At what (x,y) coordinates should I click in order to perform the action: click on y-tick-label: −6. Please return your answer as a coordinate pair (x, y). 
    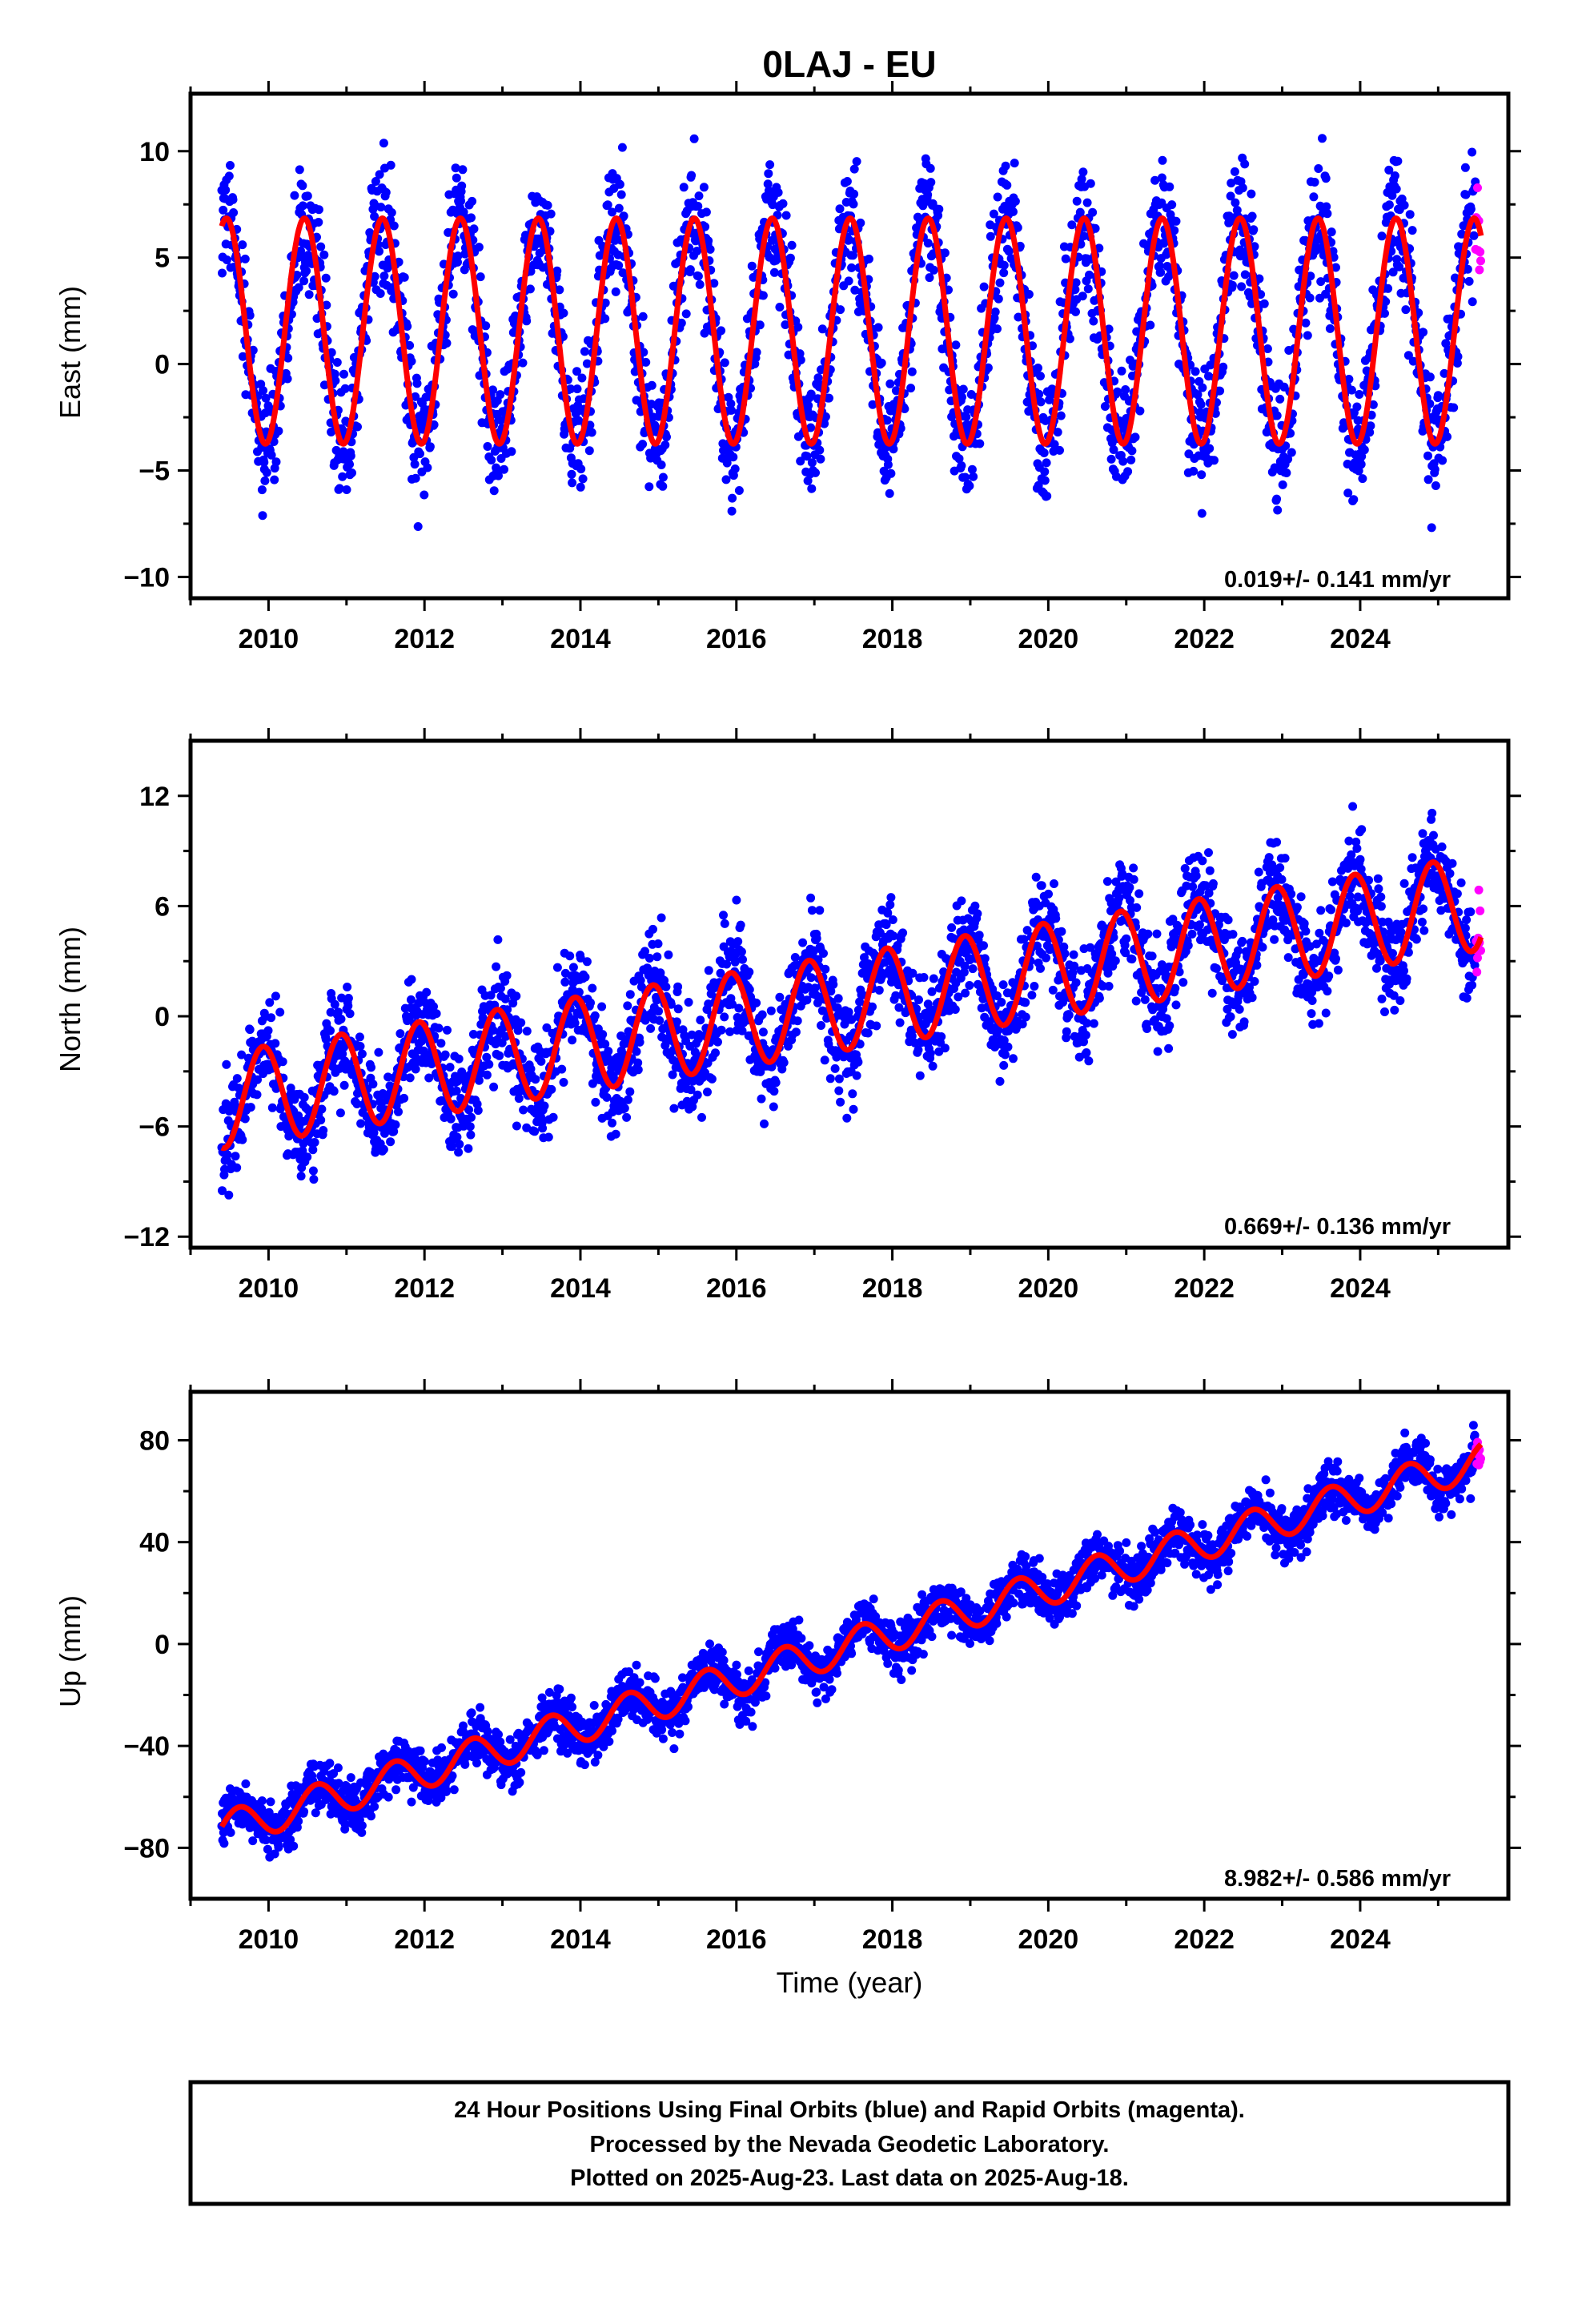
    Looking at the image, I should click on (154, 1127).